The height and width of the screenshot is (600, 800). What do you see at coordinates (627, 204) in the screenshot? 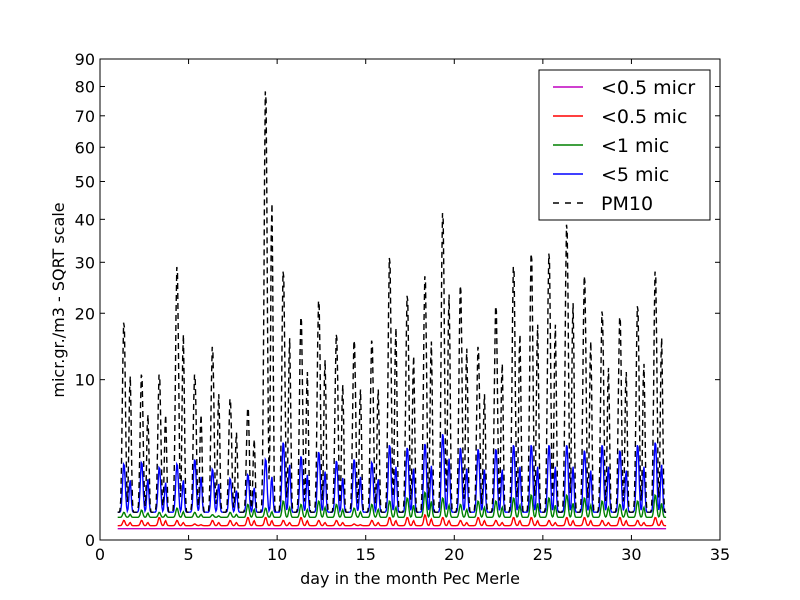
I see `legend-label: PM10` at bounding box center [627, 204].